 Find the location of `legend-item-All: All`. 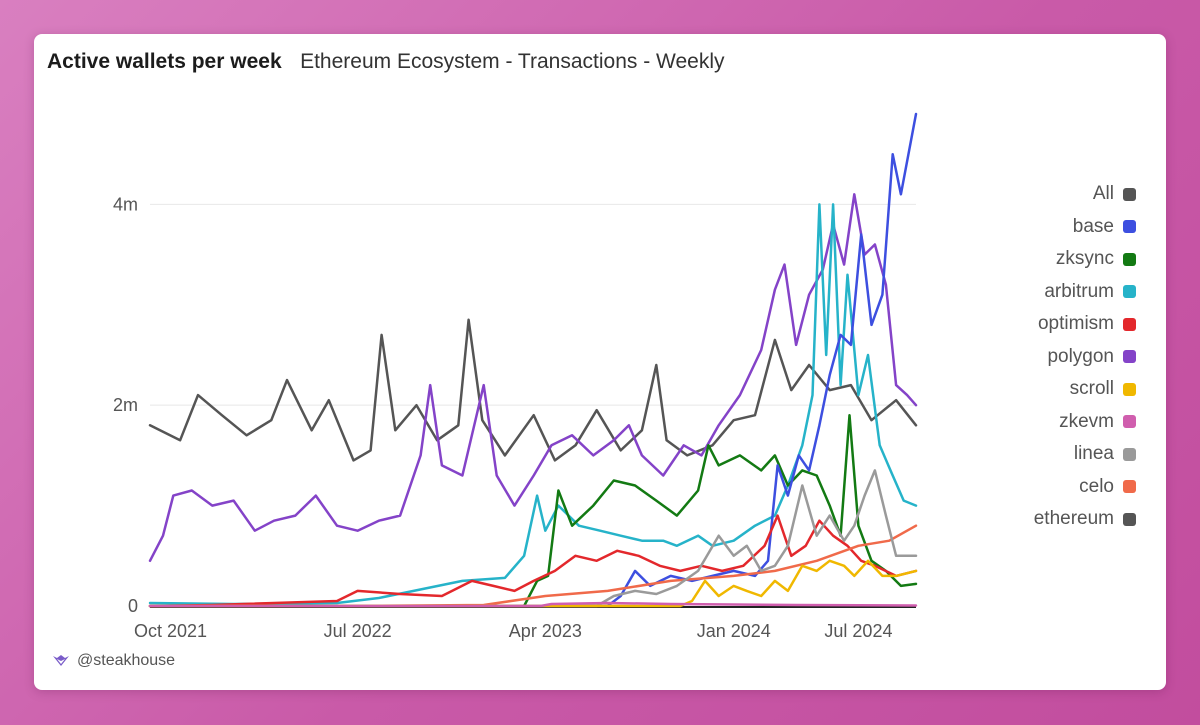

legend-item-All: All is located at coordinates (1085, 194).